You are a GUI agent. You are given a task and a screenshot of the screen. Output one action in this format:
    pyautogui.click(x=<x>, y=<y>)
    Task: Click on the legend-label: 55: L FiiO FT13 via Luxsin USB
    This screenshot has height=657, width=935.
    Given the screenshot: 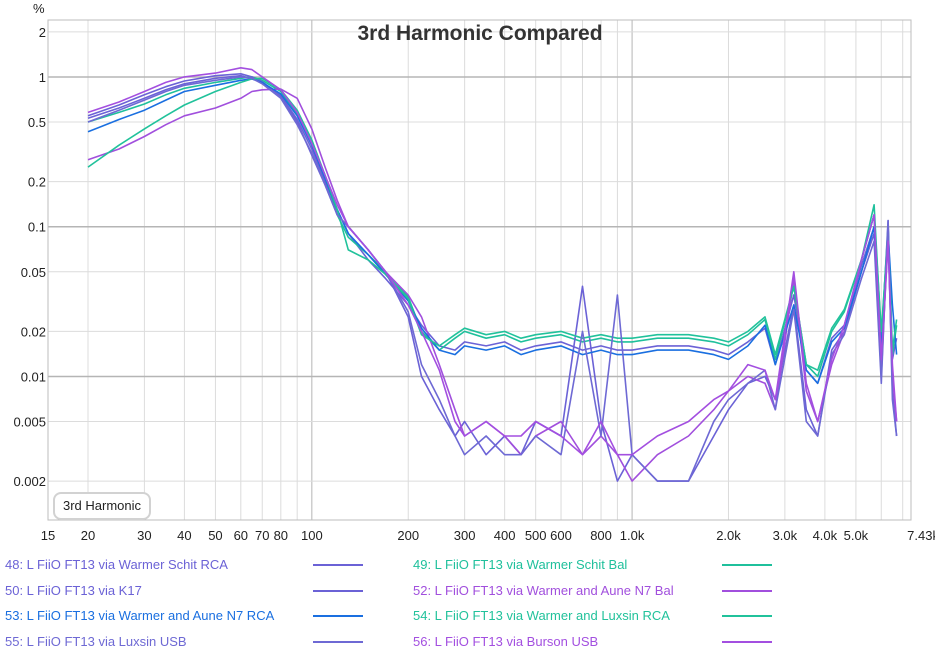 What is the action you would take?
    pyautogui.click(x=96, y=641)
    